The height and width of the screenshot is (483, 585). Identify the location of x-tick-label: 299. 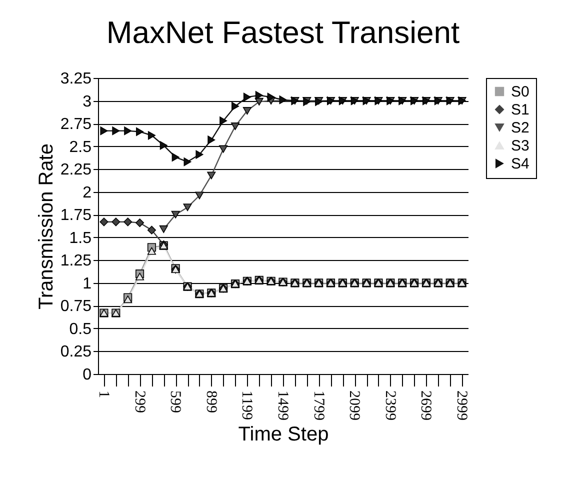
(139, 401).